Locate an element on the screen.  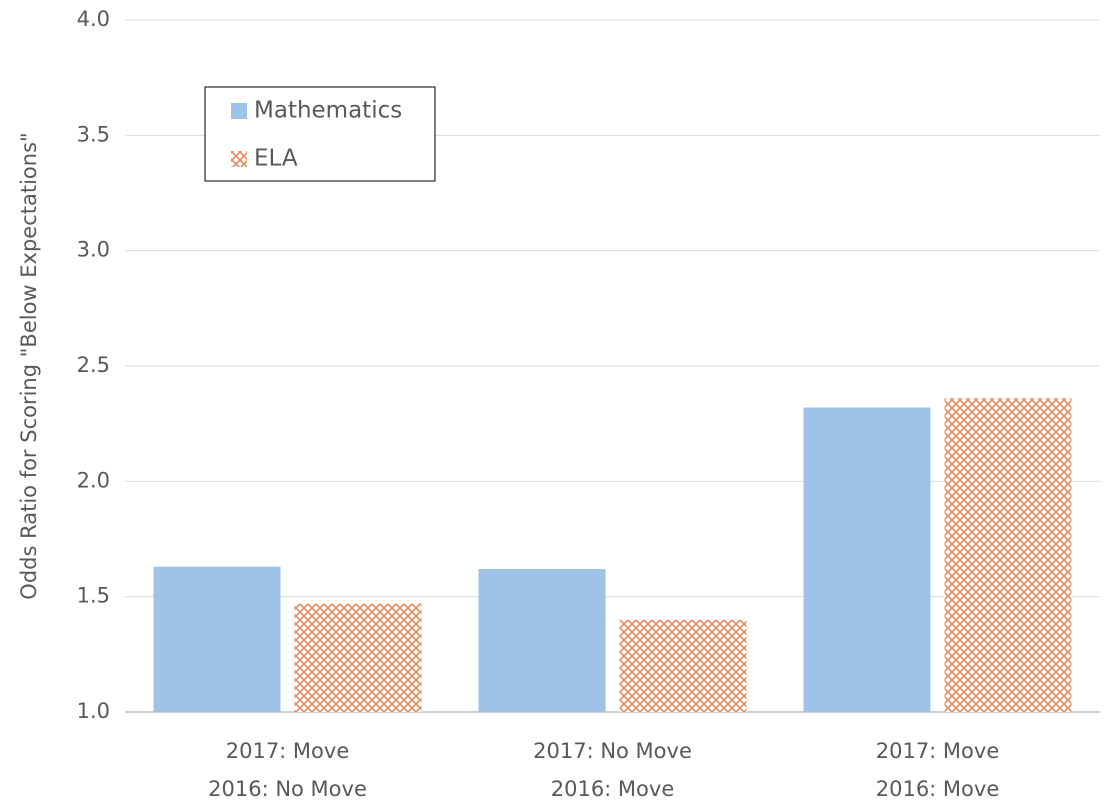
legend-label: Mathematics is located at coordinates (328, 111).